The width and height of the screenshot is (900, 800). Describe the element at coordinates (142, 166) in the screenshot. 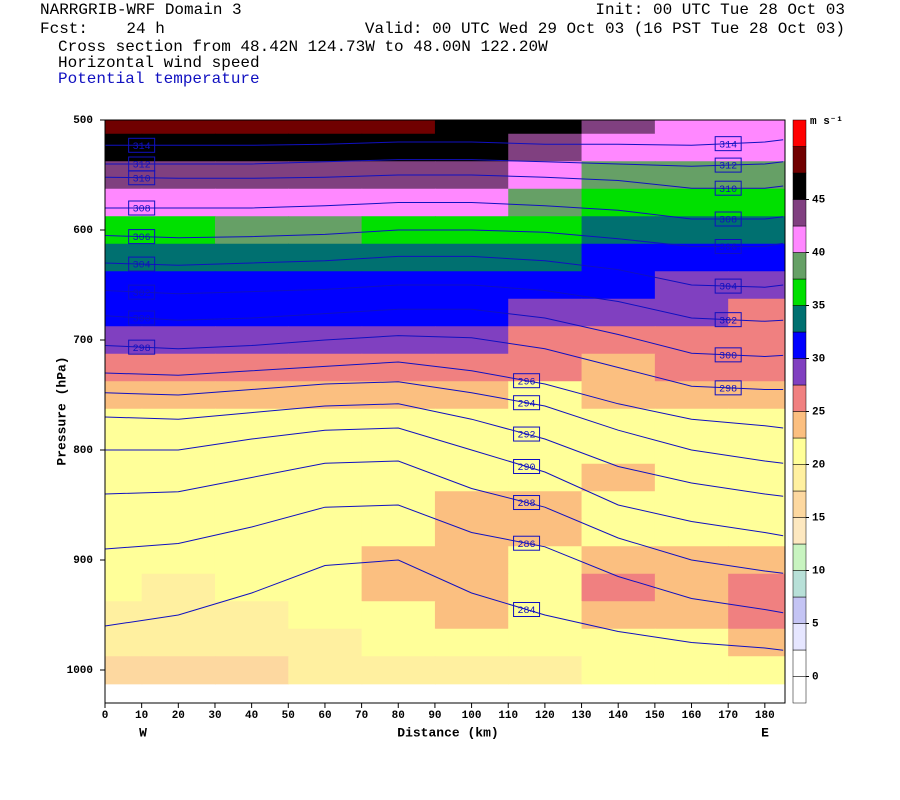

I see `contour-label: 312` at that location.